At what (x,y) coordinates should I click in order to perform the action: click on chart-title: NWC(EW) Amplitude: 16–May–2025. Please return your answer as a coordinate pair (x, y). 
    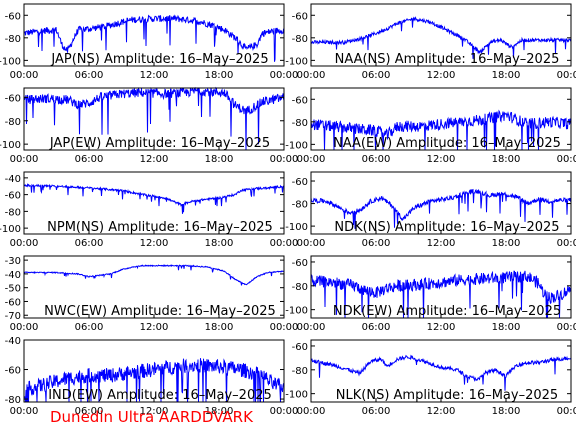
    Looking at the image, I should click on (160, 311).